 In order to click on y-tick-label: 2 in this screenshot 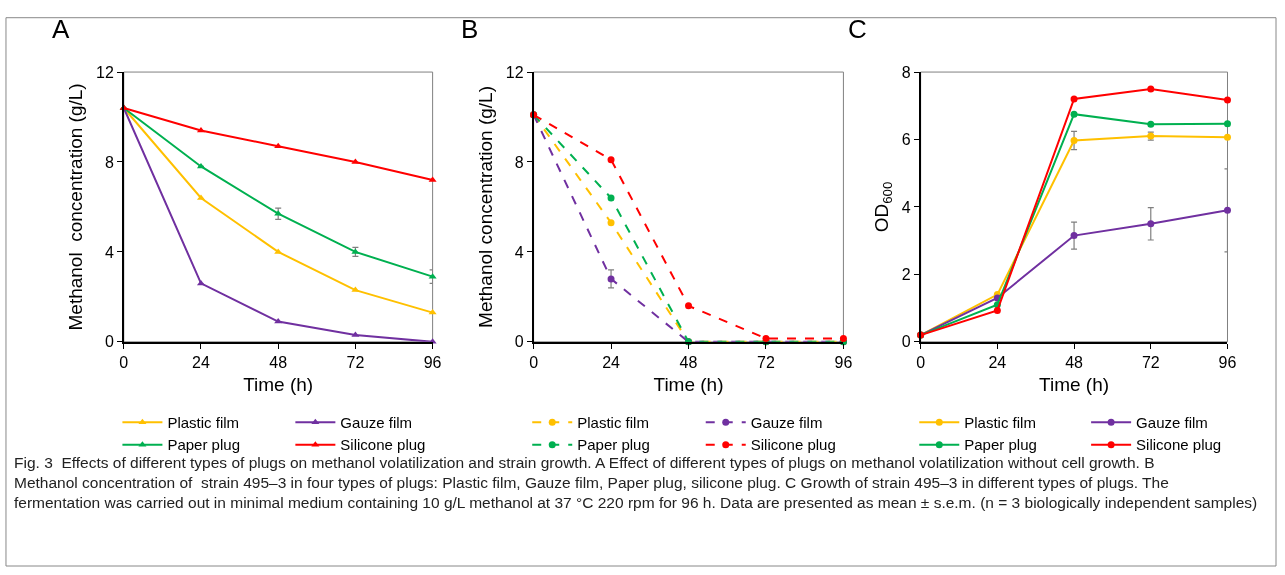, I will do `click(906, 274)`.